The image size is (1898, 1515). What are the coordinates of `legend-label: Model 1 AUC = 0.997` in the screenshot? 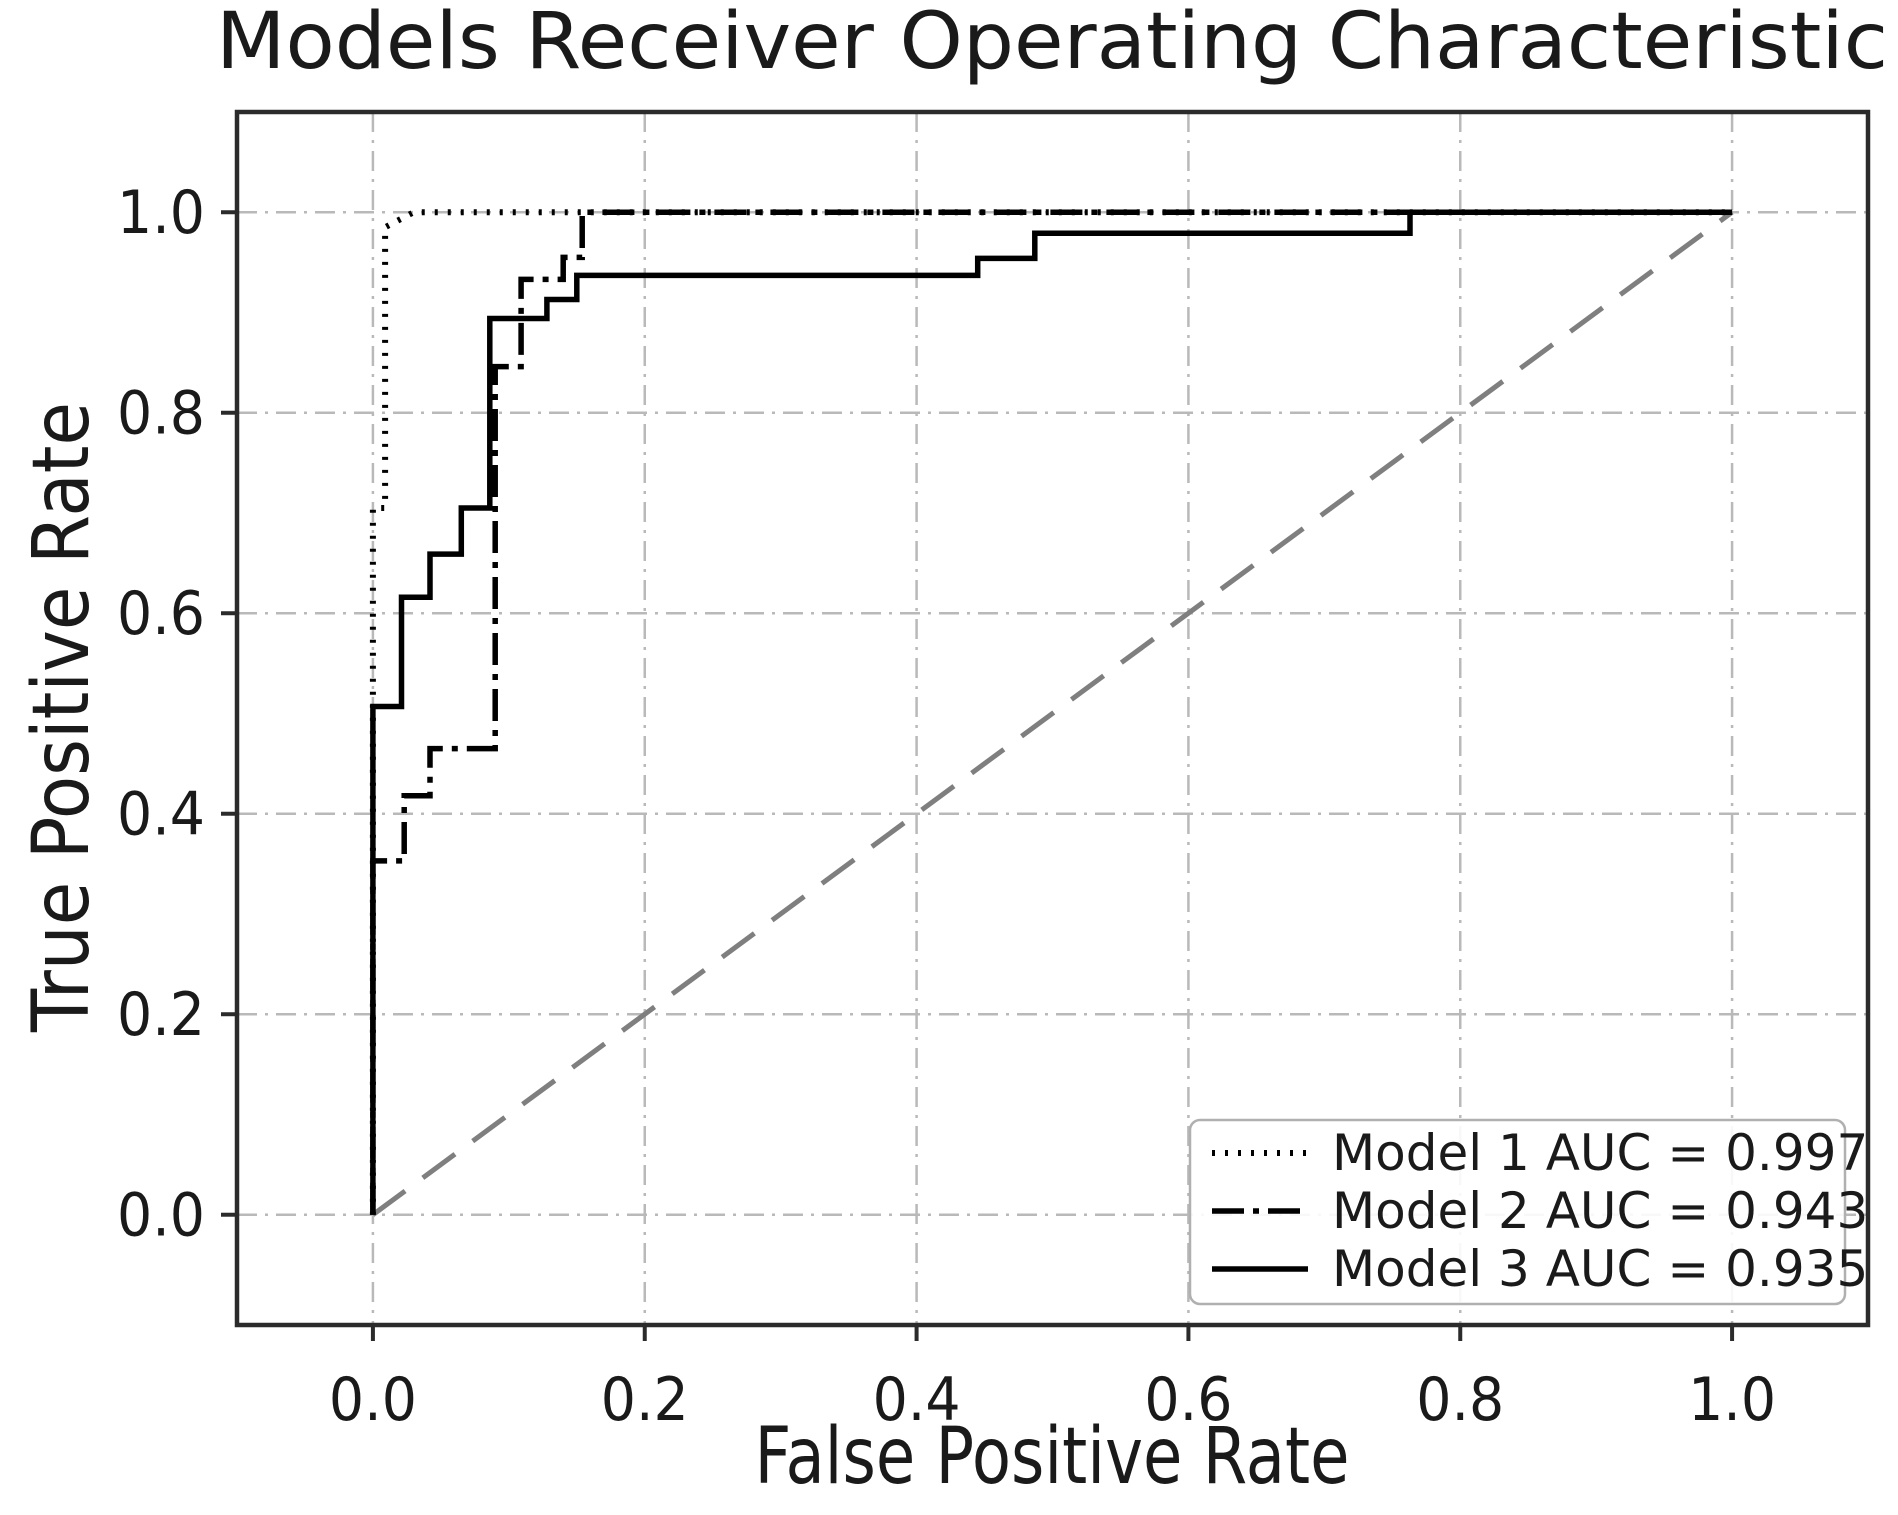 It's located at (1600, 1153).